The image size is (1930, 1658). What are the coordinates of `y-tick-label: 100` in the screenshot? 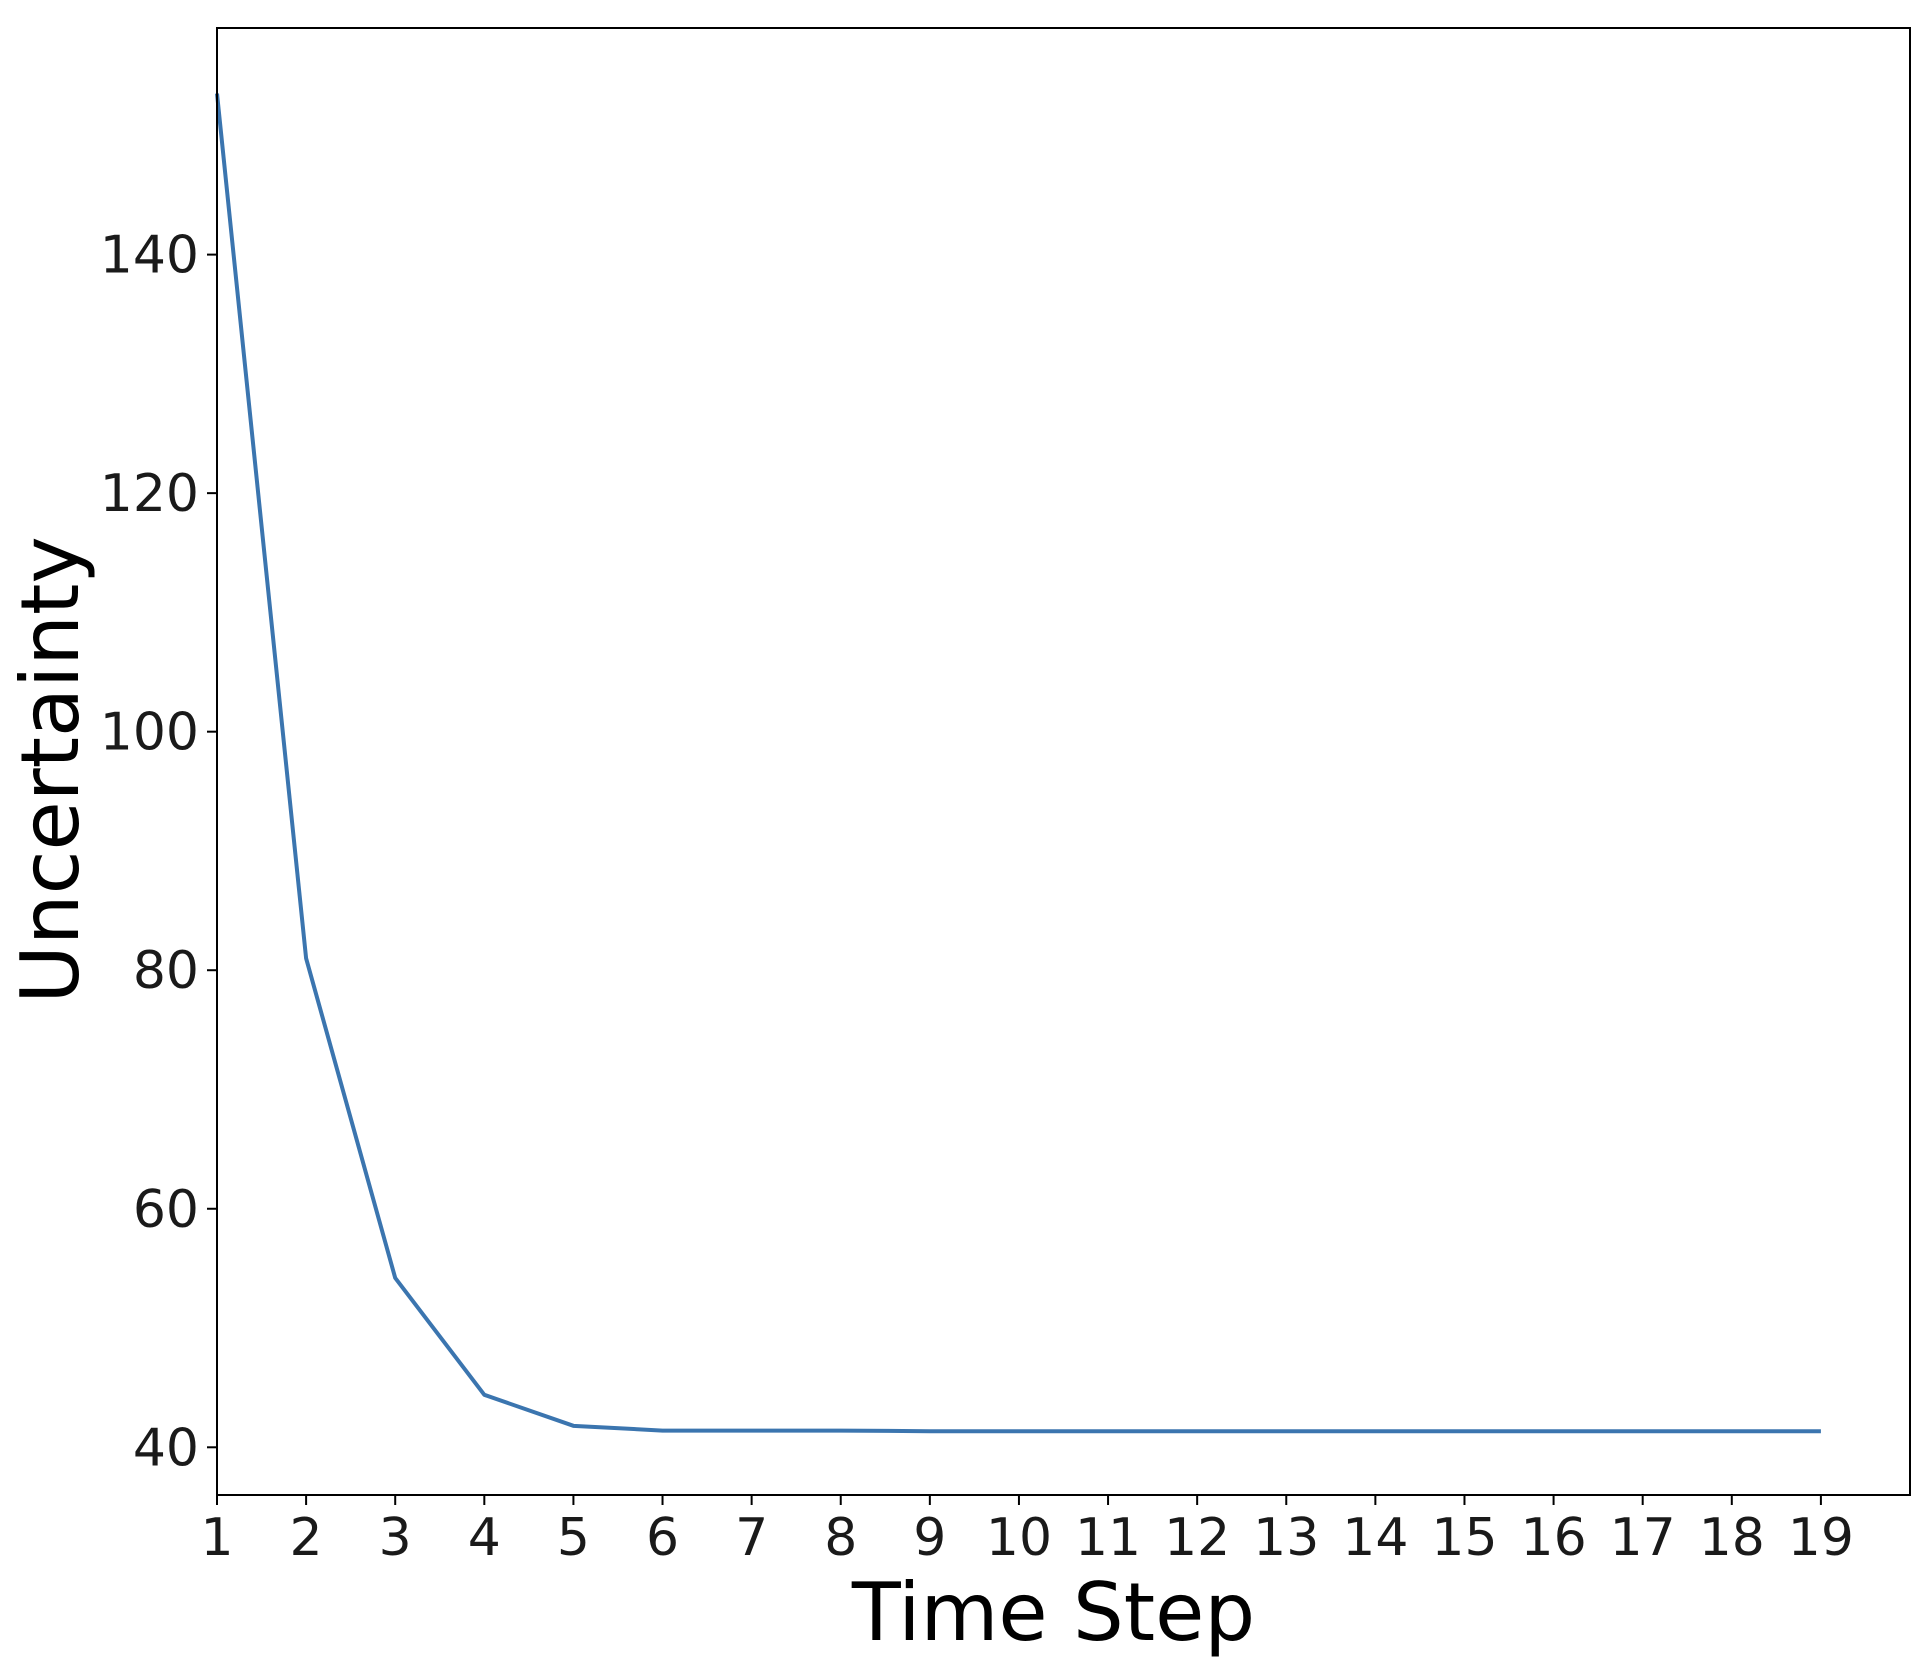 It's located at (149, 733).